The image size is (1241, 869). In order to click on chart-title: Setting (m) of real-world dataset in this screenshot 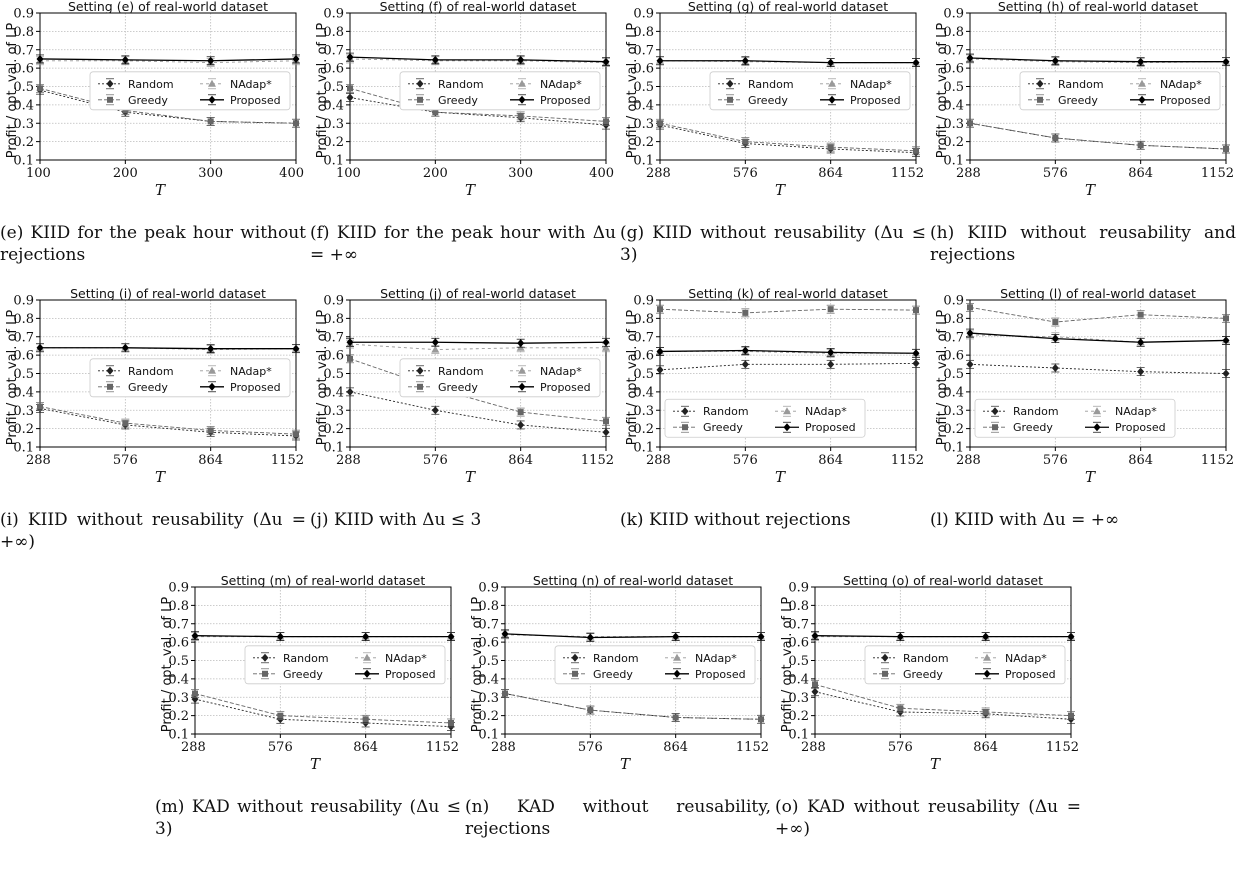, I will do `click(323, 581)`.